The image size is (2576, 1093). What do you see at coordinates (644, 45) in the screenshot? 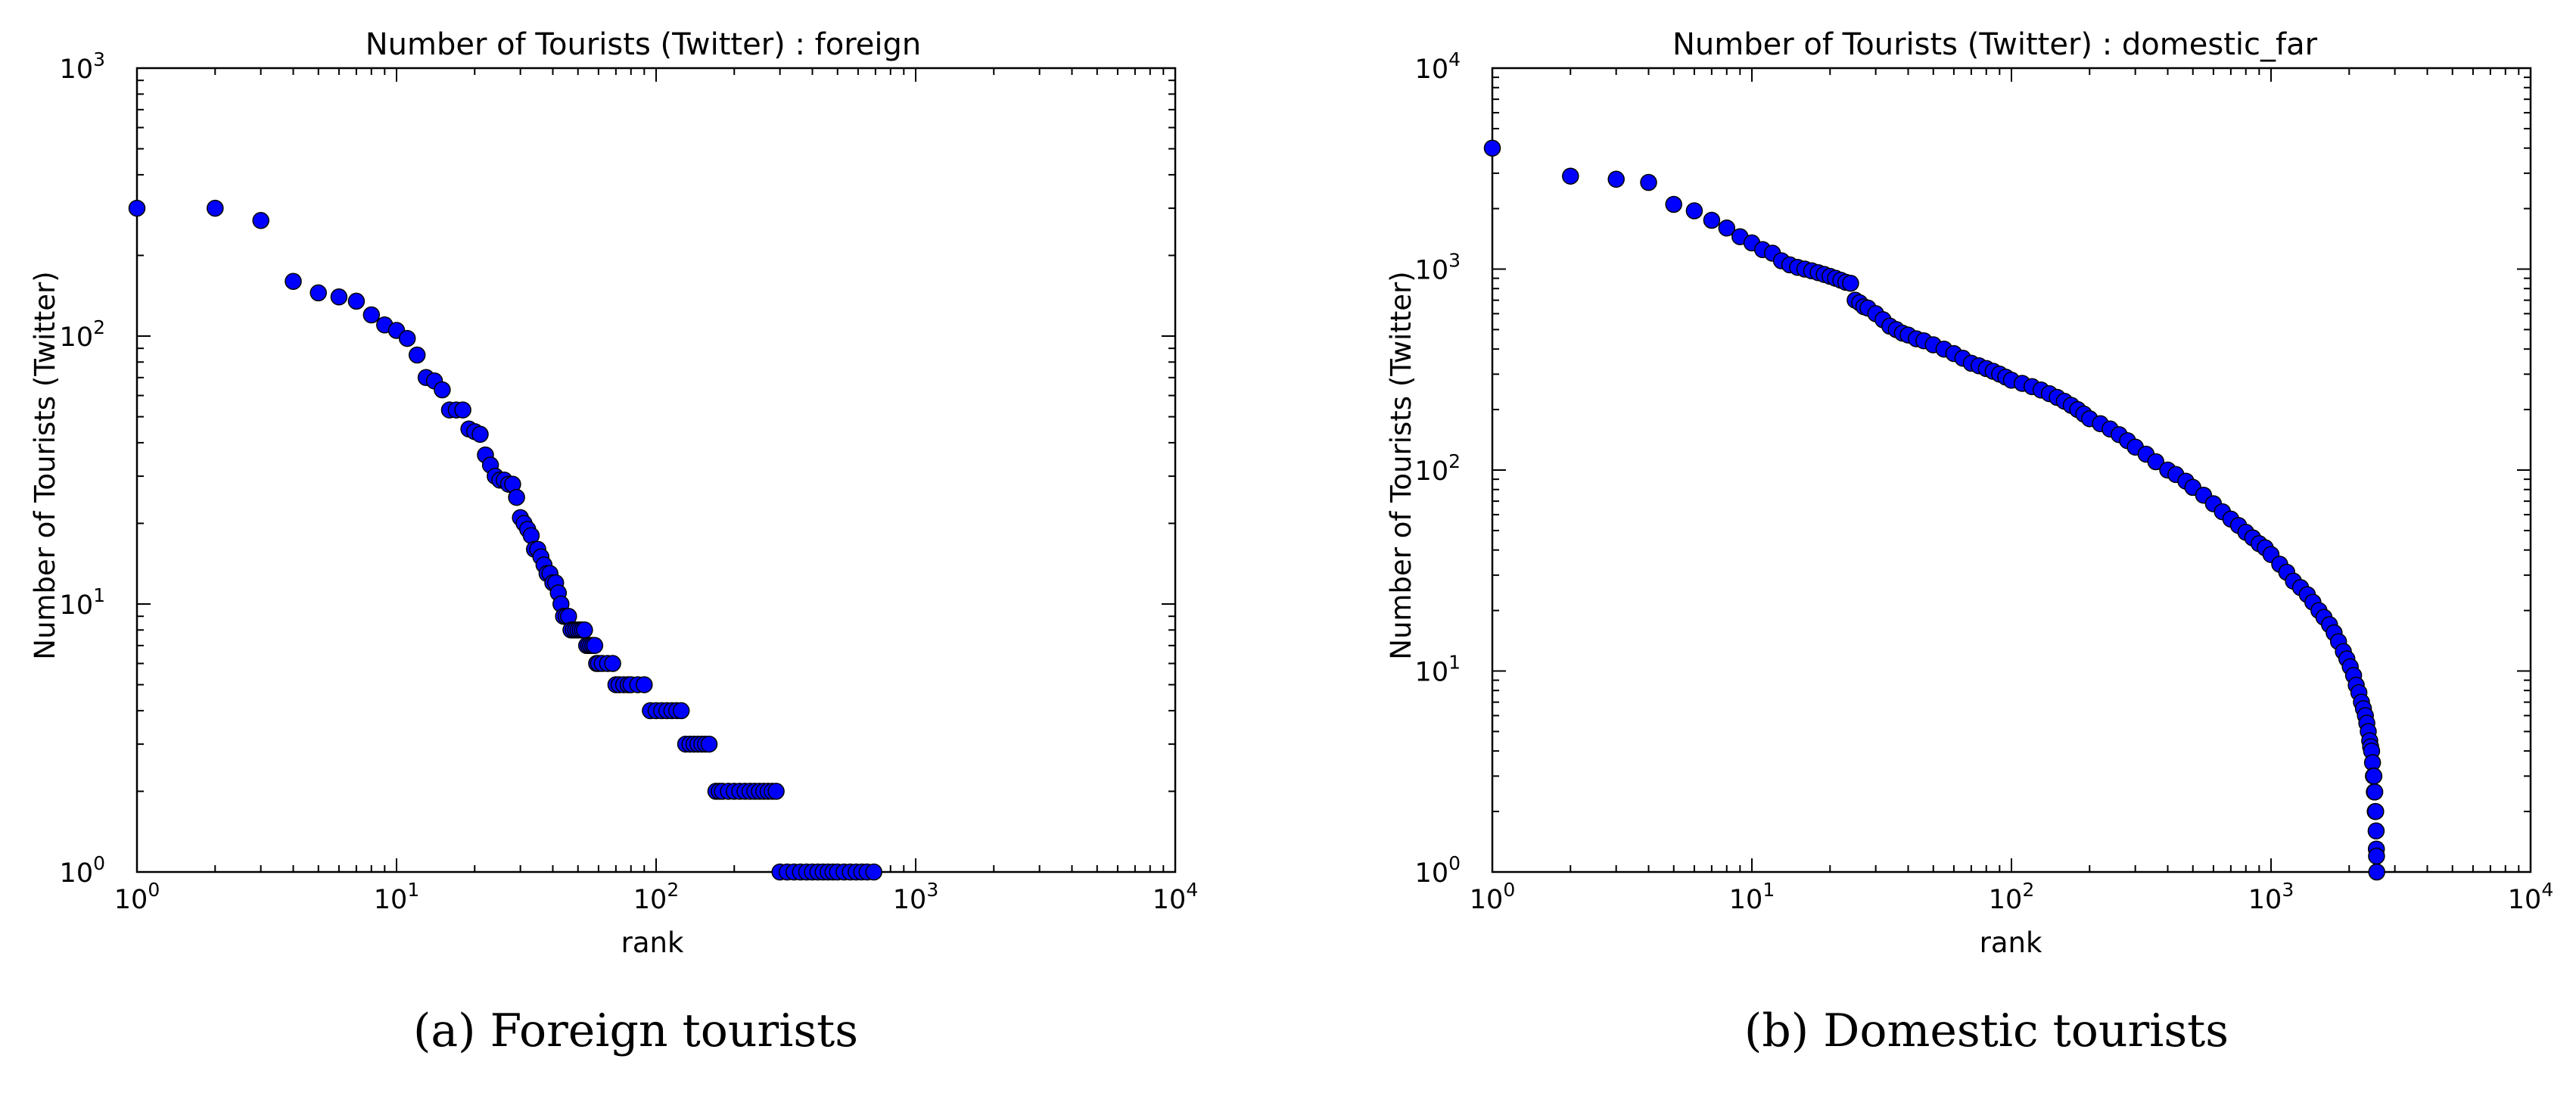
I see `chart-title: Number of Tourists (Twitter) : foreign` at bounding box center [644, 45].